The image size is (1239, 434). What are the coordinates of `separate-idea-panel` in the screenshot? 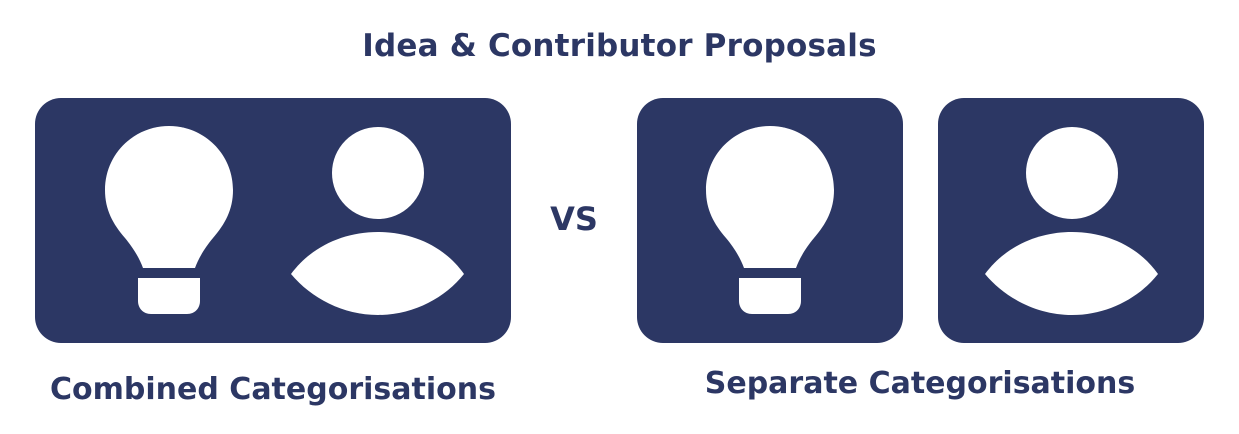 It's located at (770, 220).